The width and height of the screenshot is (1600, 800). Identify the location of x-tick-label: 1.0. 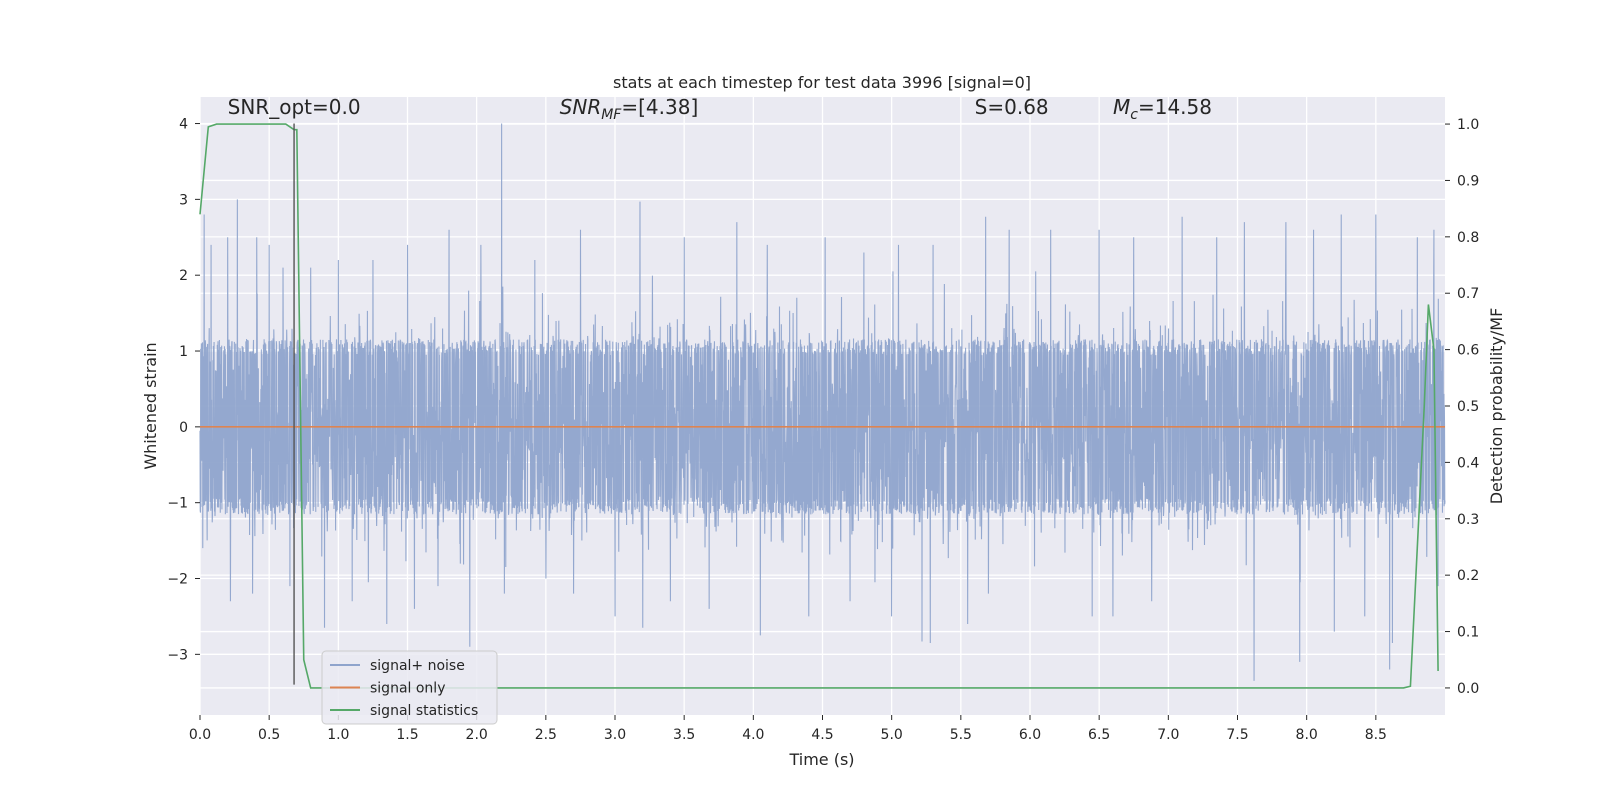
(338, 735).